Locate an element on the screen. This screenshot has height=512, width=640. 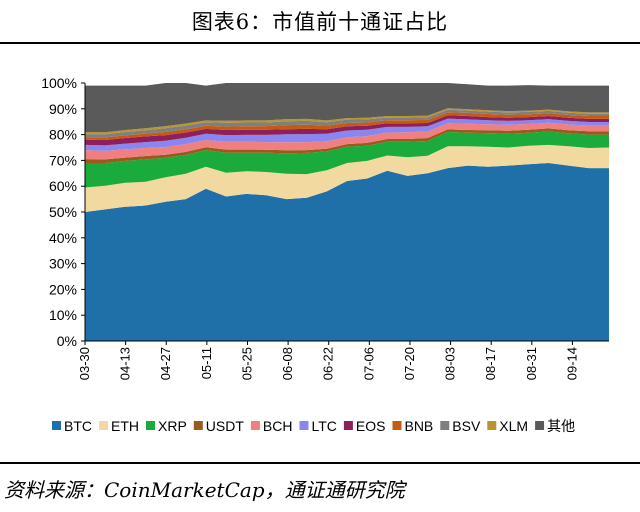
x-tick-label: 06-08 is located at coordinates (287, 363).